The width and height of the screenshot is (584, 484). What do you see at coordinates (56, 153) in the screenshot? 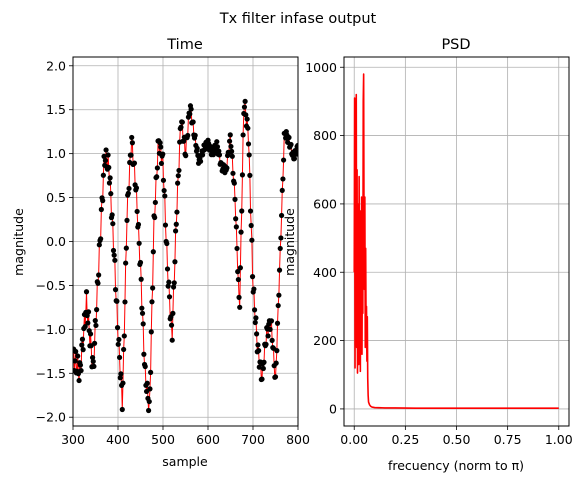
I see `time-ytick-label-6: 1.0` at bounding box center [56, 153].